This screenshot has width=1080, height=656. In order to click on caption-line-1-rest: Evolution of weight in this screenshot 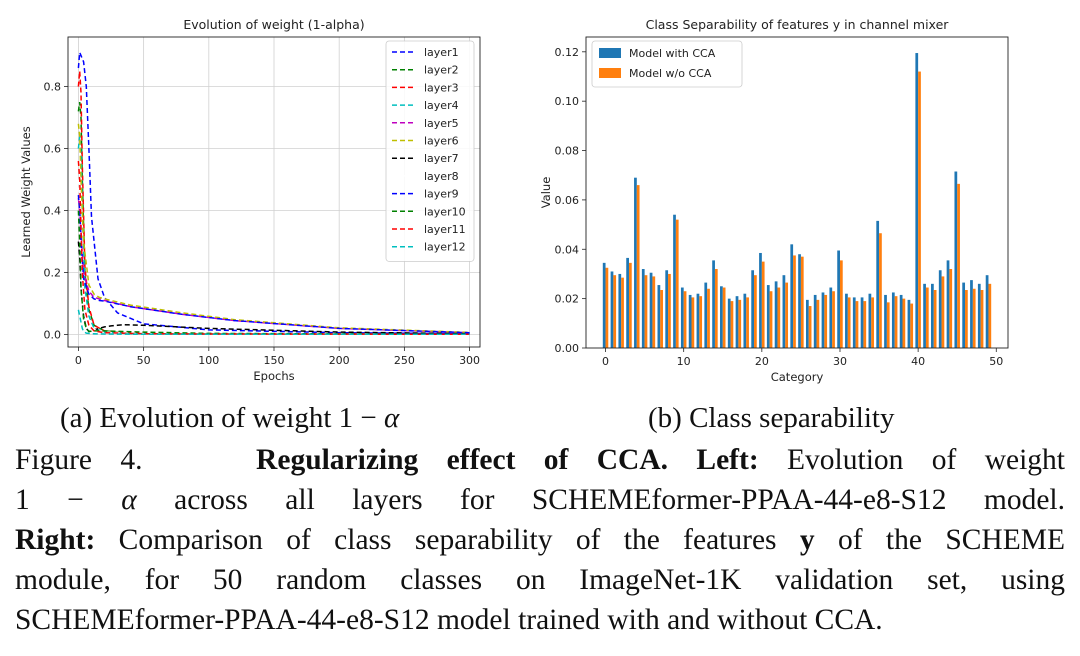, I will do `click(912, 460)`.